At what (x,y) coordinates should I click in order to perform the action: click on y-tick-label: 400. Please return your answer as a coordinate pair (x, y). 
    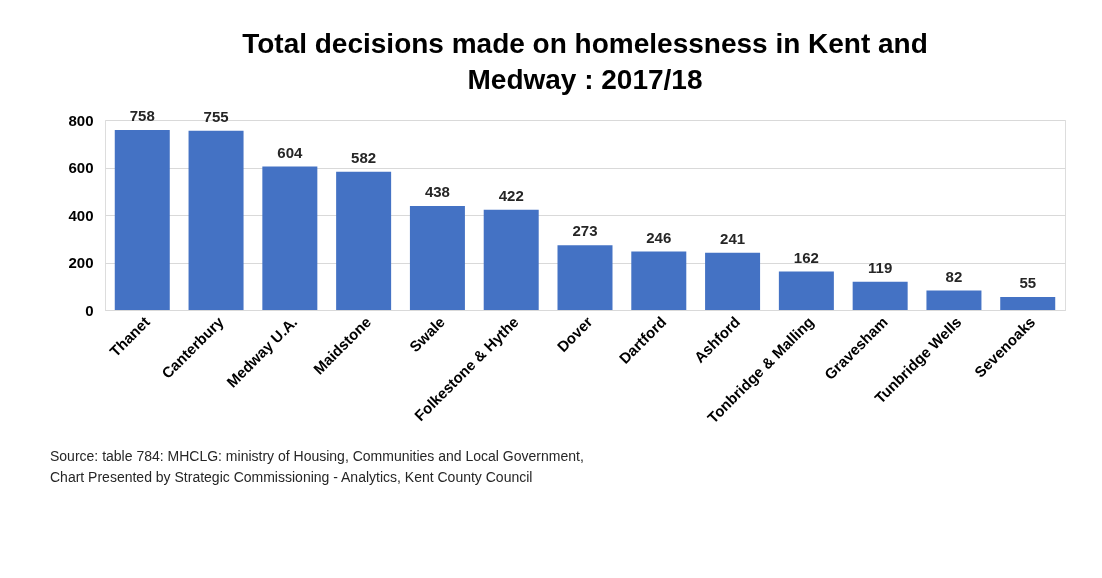
    Looking at the image, I should click on (81, 215).